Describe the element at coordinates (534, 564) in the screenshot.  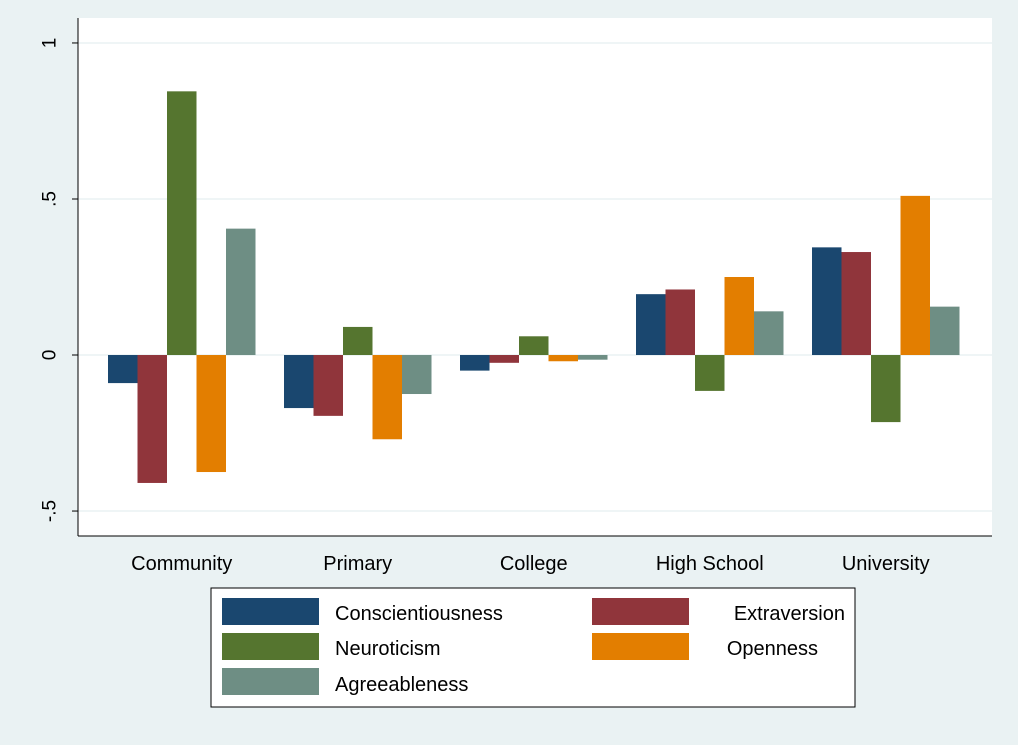
I see `x-tick-label: College` at that location.